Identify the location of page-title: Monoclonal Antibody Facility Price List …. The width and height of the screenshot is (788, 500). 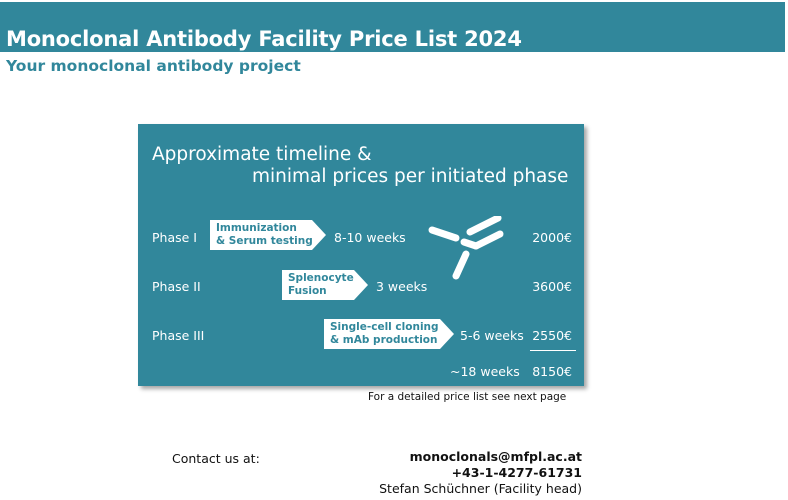
(264, 39).